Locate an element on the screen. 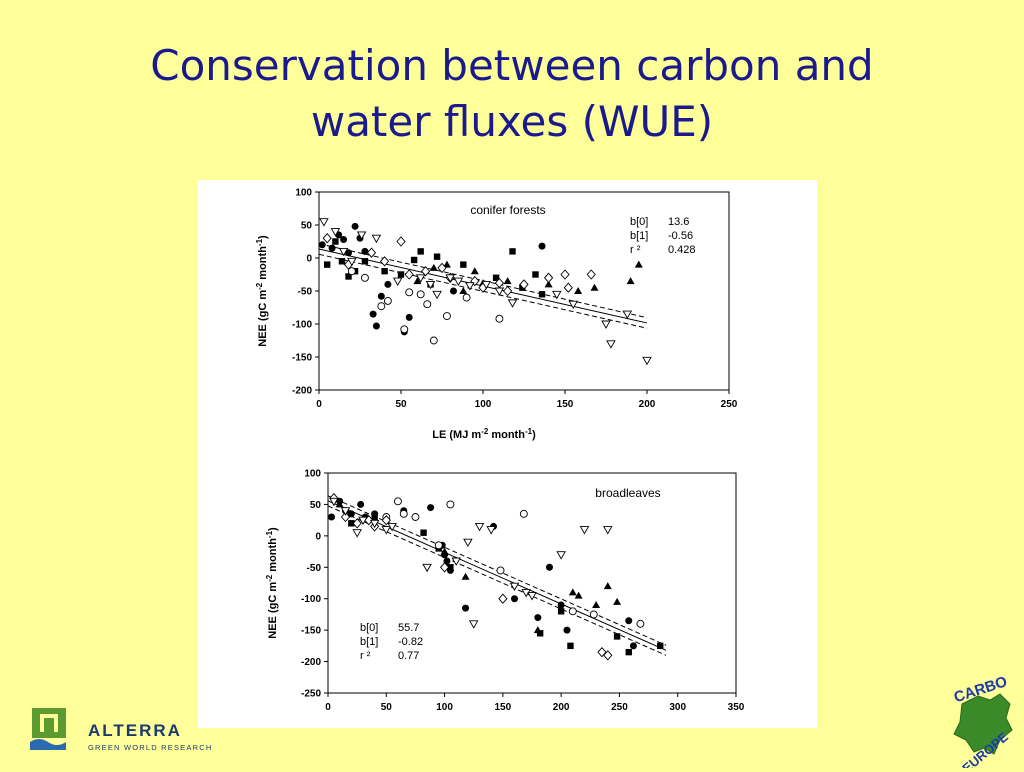 This screenshot has width=1024, height=772. regression-line is located at coordinates (497, 575).